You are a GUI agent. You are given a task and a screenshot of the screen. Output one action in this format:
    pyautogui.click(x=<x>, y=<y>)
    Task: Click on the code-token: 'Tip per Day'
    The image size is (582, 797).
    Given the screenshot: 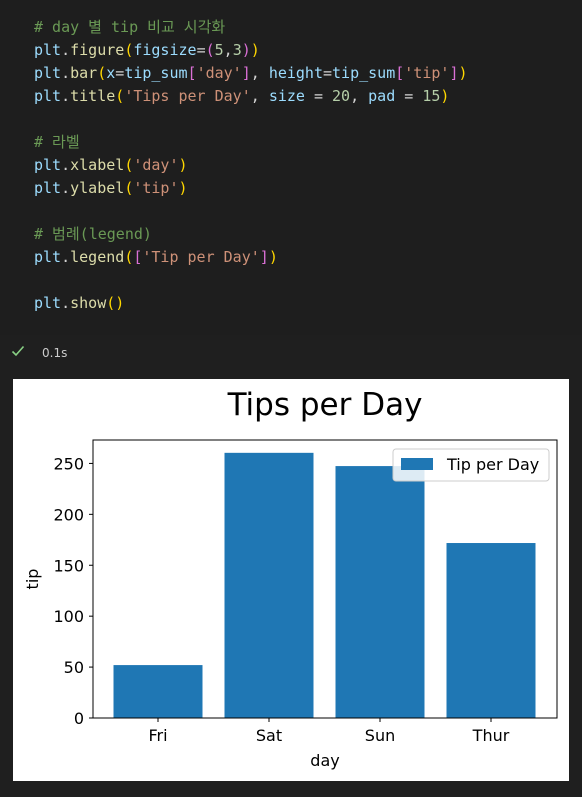 What is the action you would take?
    pyautogui.click(x=201, y=257)
    